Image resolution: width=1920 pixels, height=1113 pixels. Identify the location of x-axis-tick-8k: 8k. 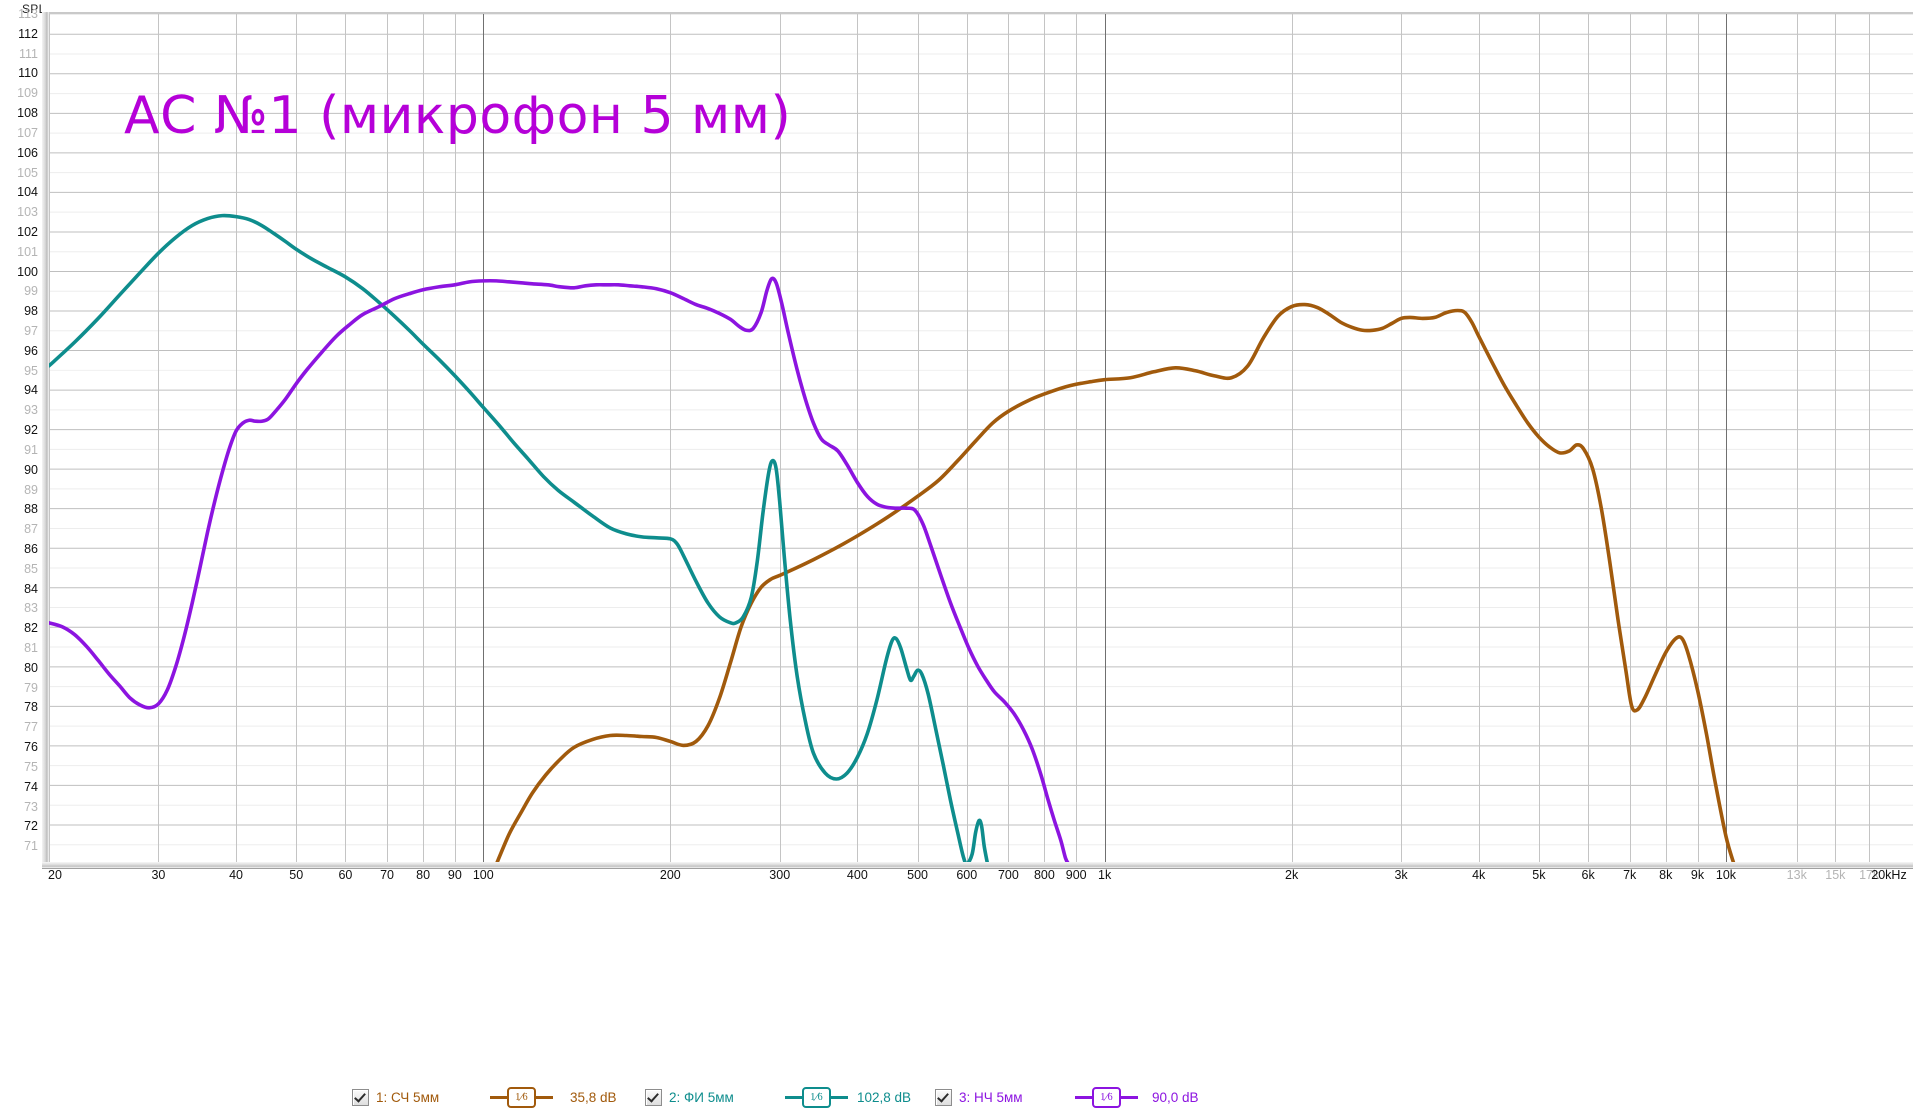
(1666, 875).